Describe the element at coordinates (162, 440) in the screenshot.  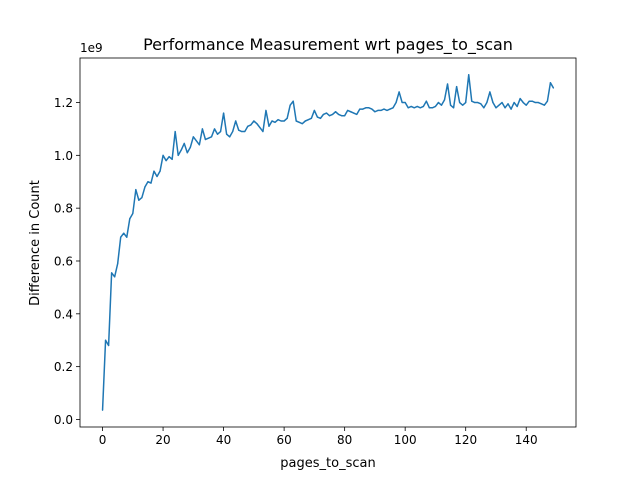
I see `x-tick-label: 20` at that location.